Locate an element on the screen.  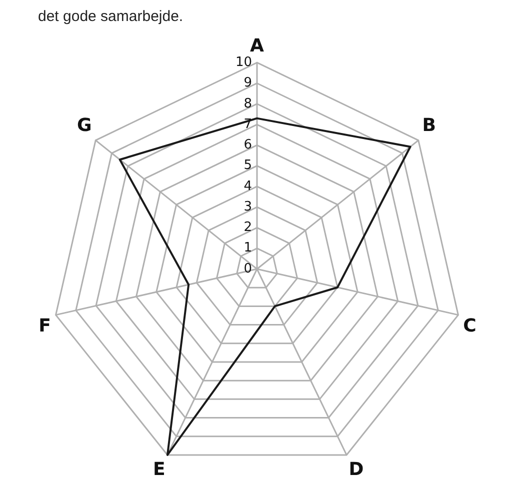
y-tick-label: 6 is located at coordinates (248, 145).